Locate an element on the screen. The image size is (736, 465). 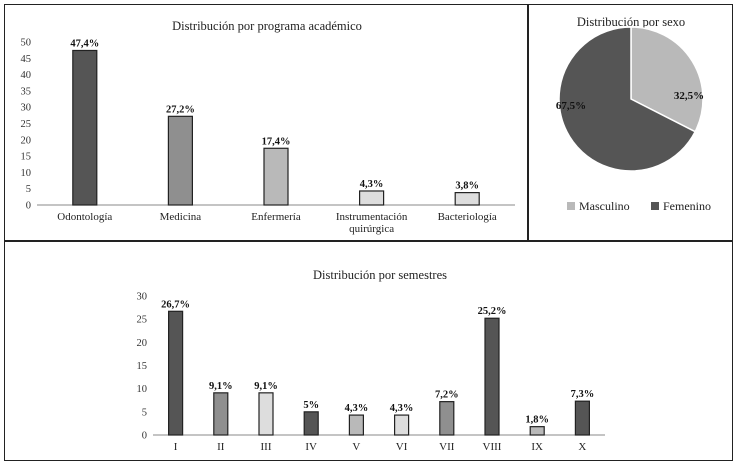
program-y-tick-label: 50 is located at coordinates (26, 43).